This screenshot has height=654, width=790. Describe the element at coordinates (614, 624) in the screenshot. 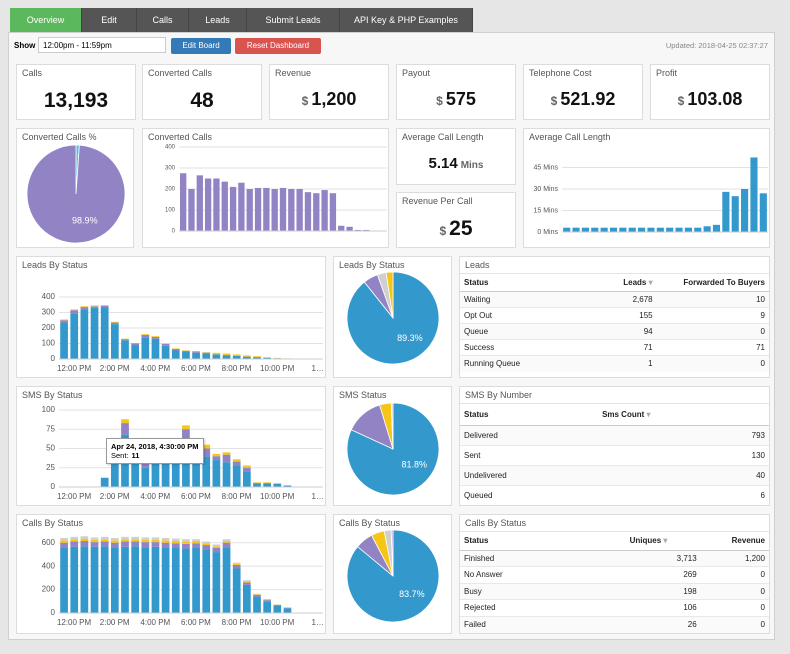

I see `table-row: Failed 26 0` at that location.